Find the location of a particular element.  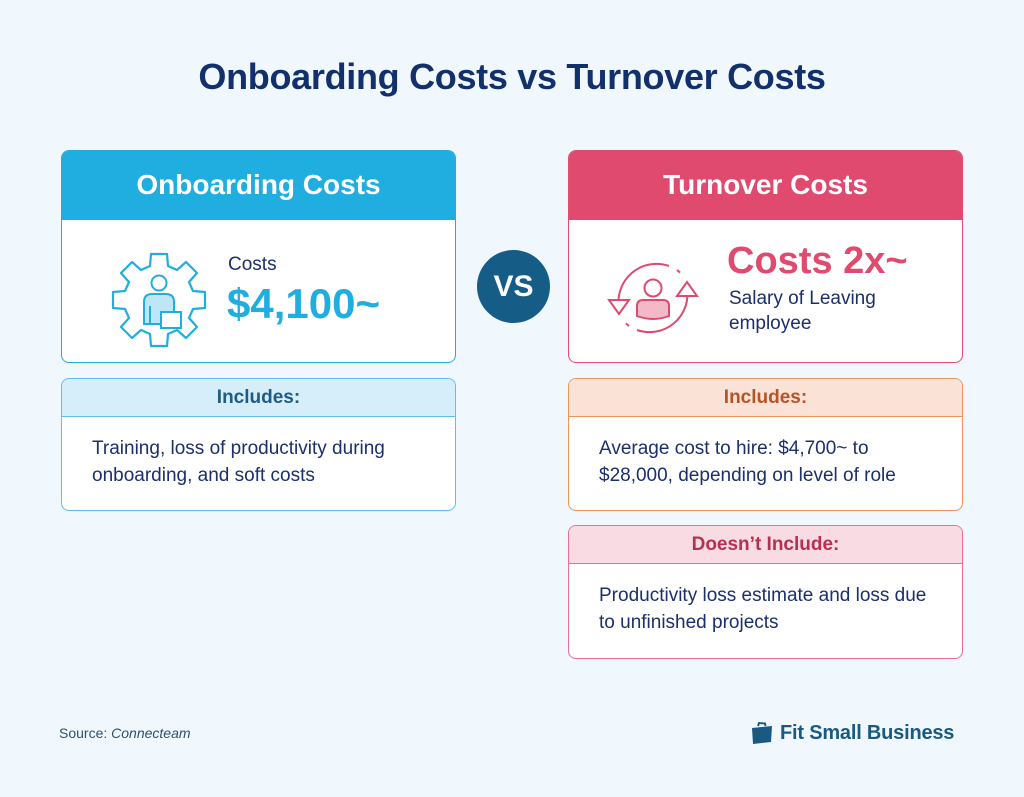

onboarding-costs-value: $4,100~ is located at coordinates (303, 303).